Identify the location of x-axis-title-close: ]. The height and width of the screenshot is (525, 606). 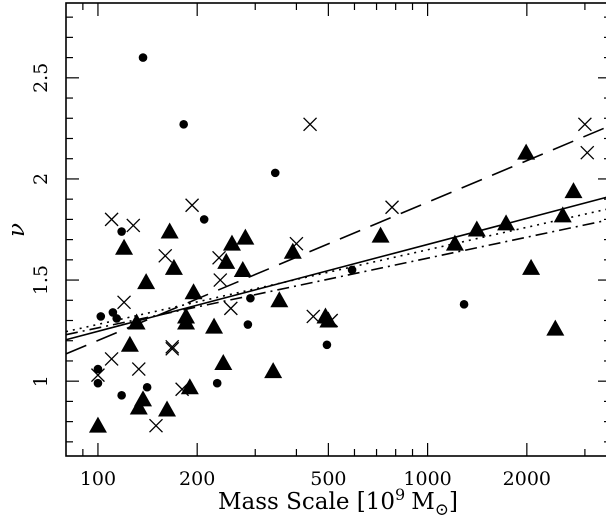
(453, 502).